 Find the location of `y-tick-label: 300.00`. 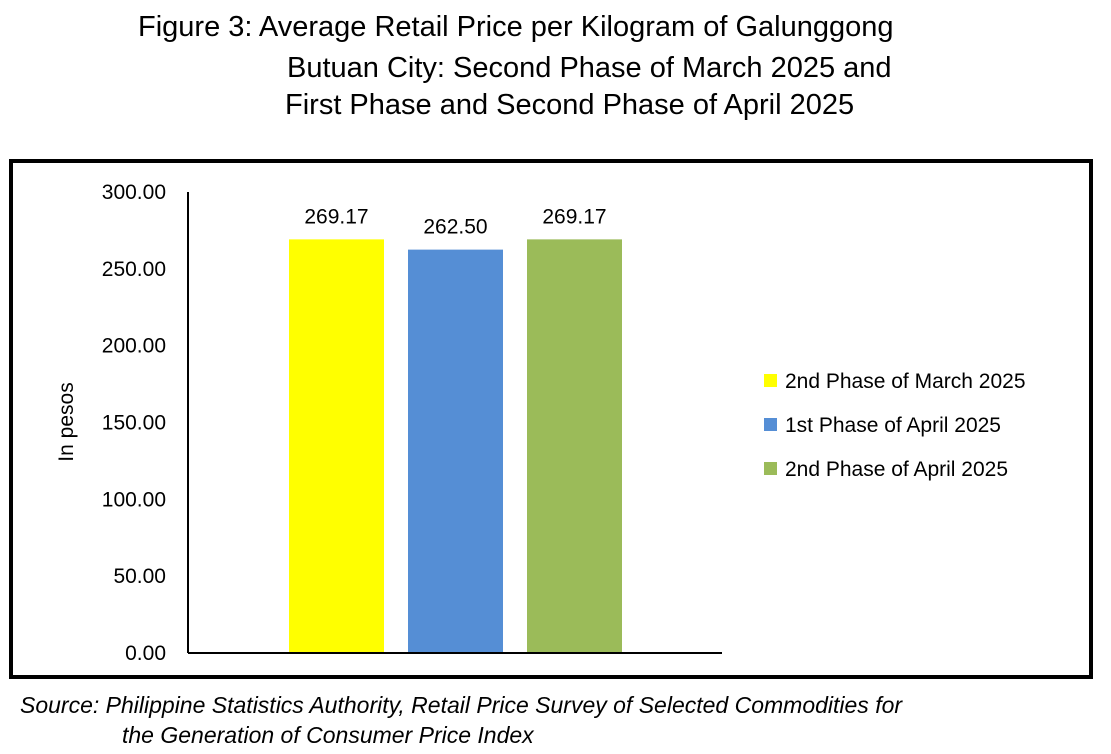

y-tick-label: 300.00 is located at coordinates (134, 192).